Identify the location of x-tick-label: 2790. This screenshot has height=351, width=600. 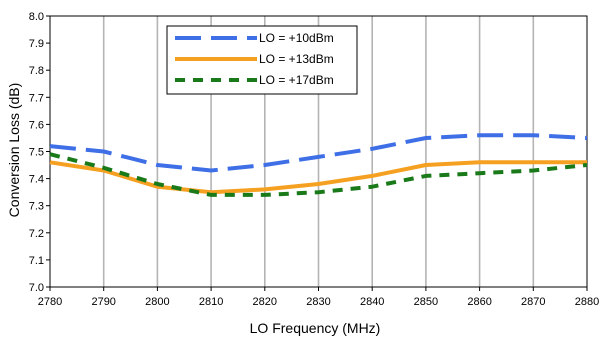
(103, 302).